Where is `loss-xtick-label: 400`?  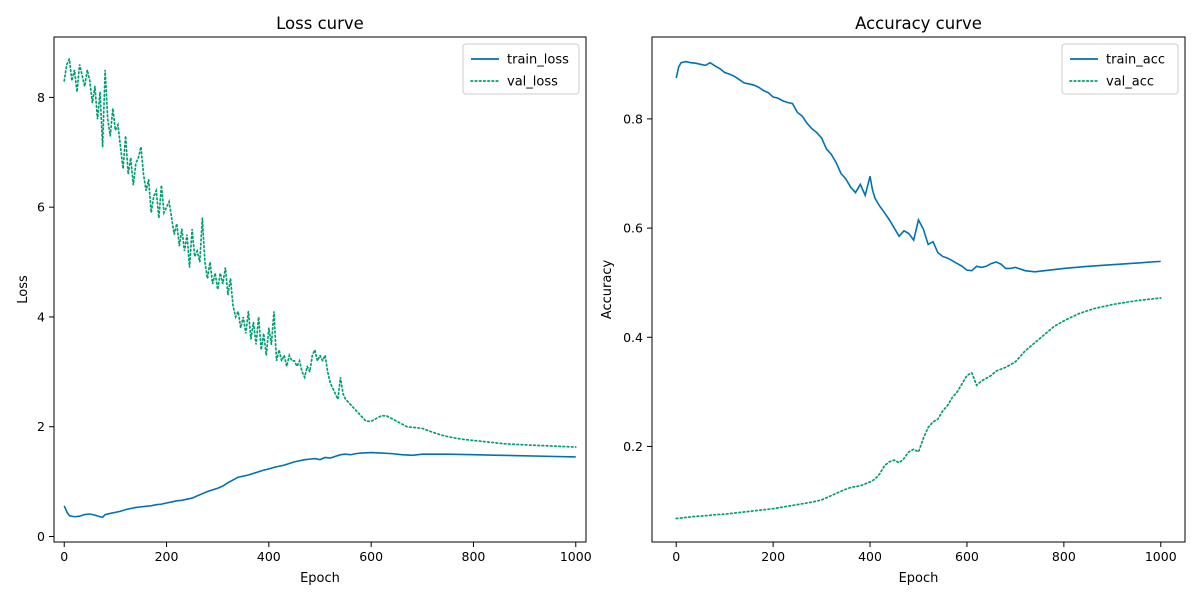 loss-xtick-label: 400 is located at coordinates (269, 556).